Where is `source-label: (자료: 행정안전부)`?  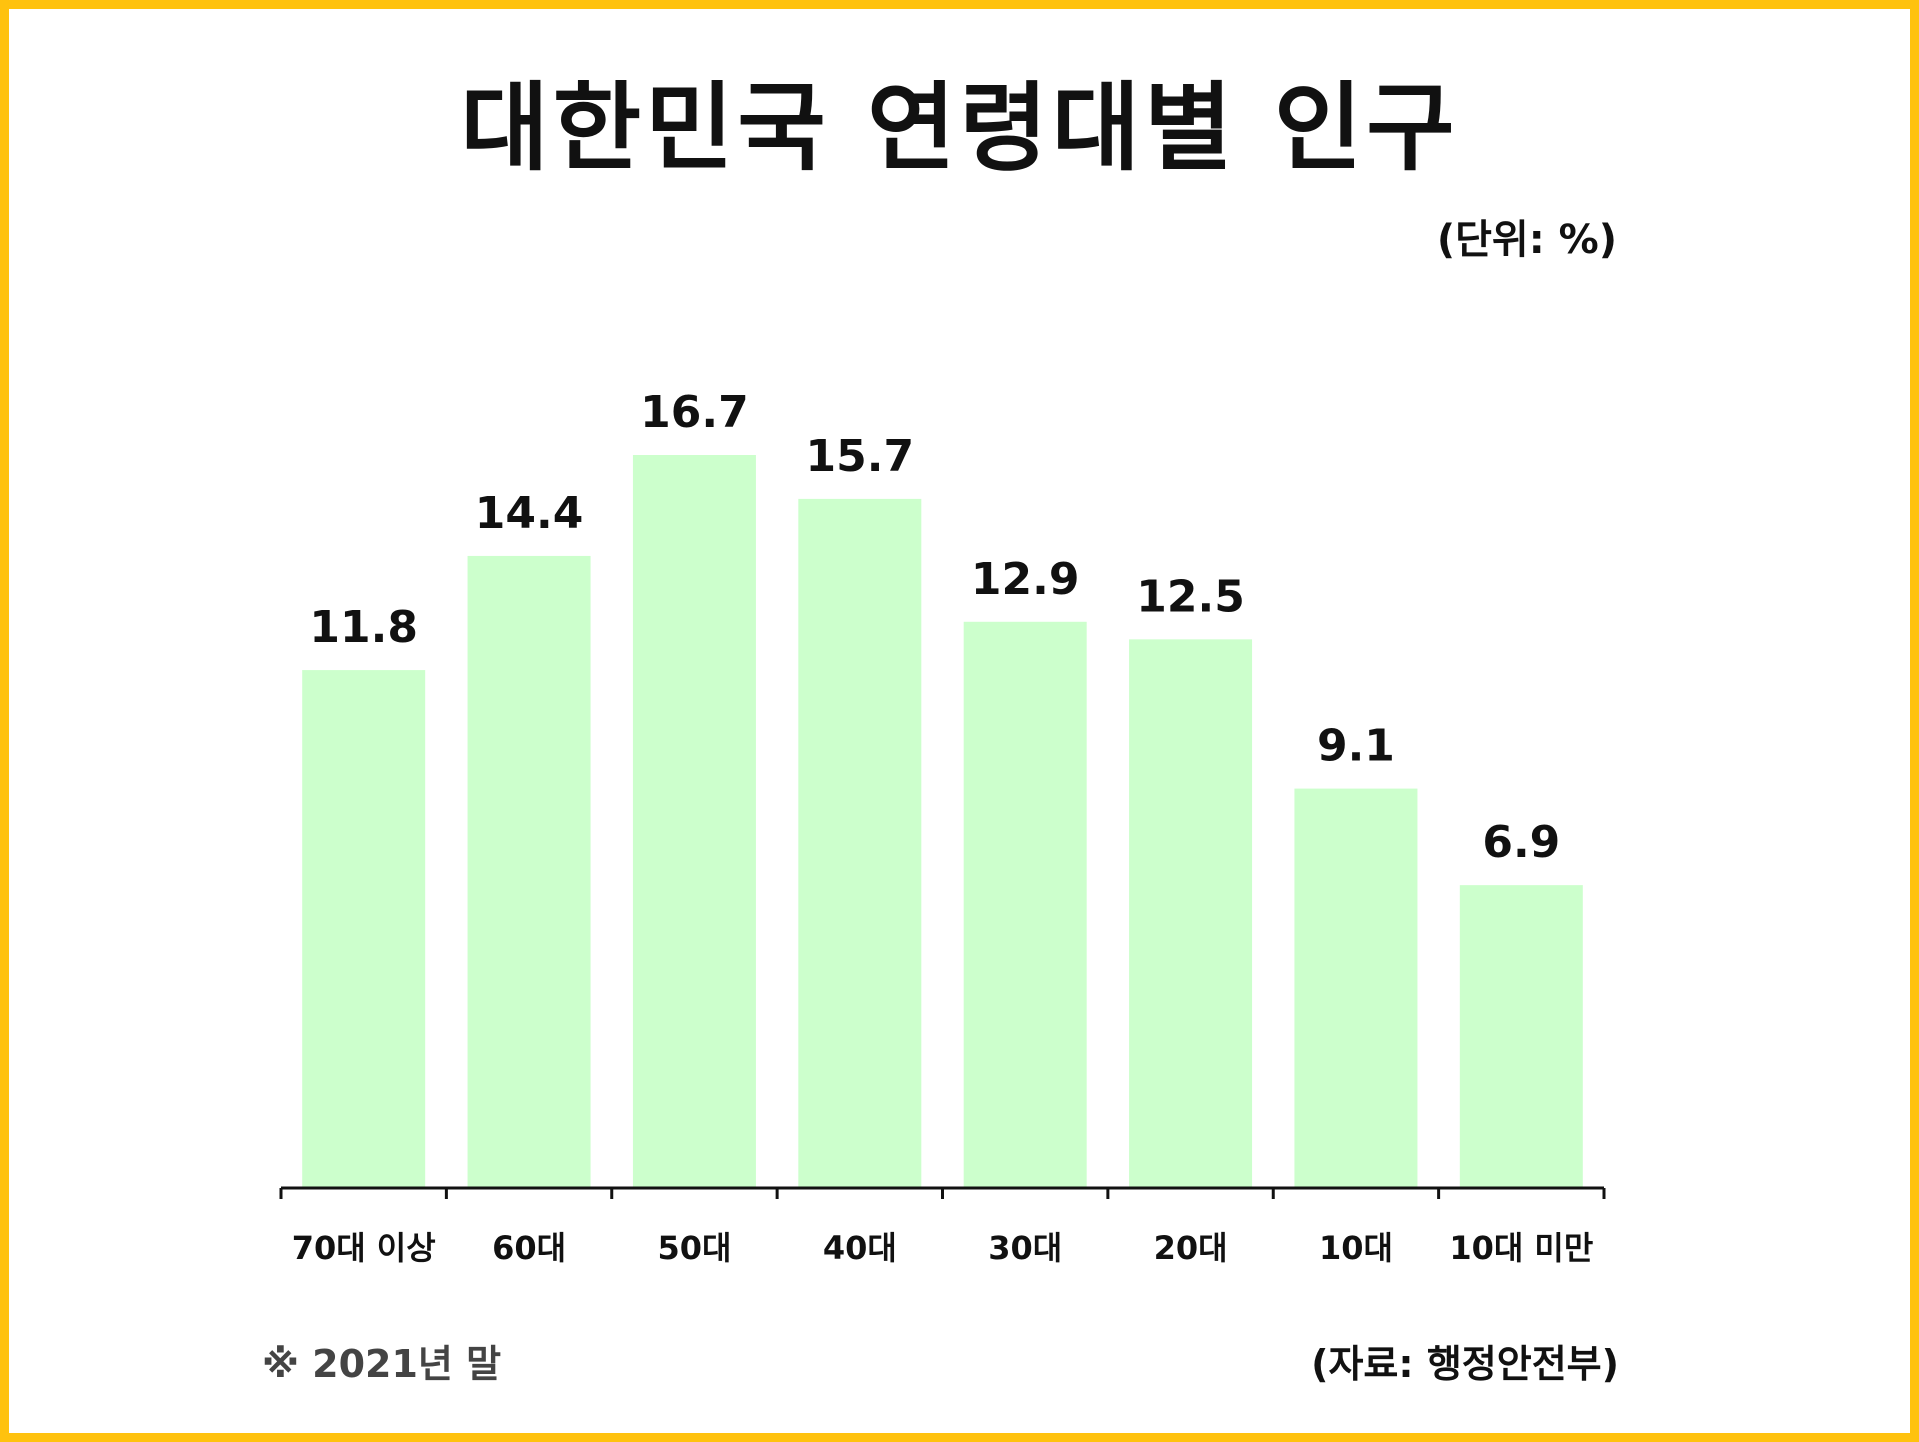
source-label: (자료: 행정안전부) is located at coordinates (1465, 1364).